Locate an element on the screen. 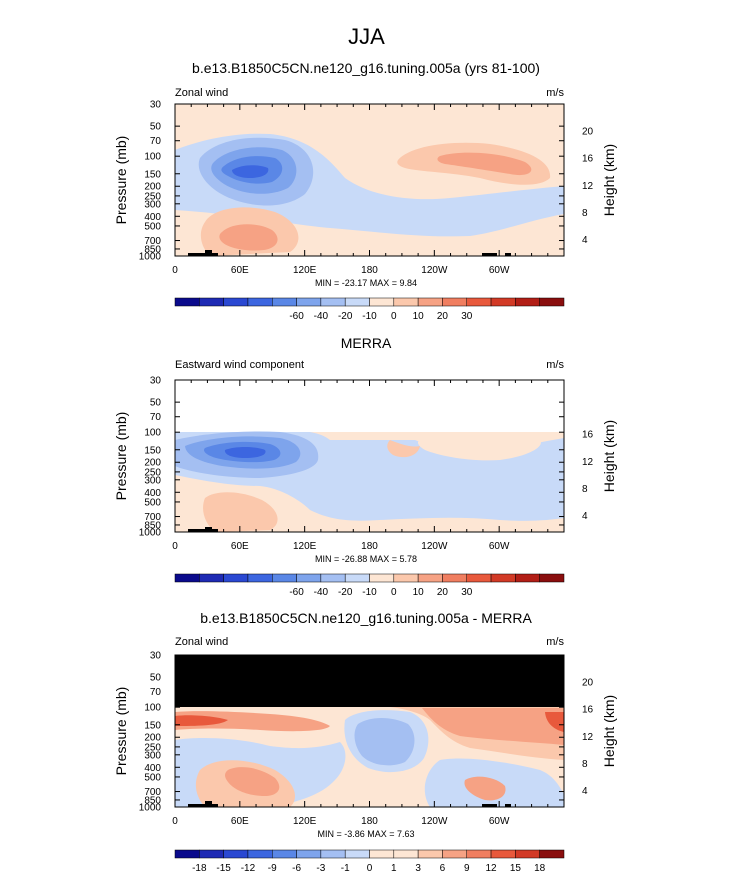 This screenshot has height=872, width=733. p1-ytick-label: 100 is located at coordinates (152, 157).